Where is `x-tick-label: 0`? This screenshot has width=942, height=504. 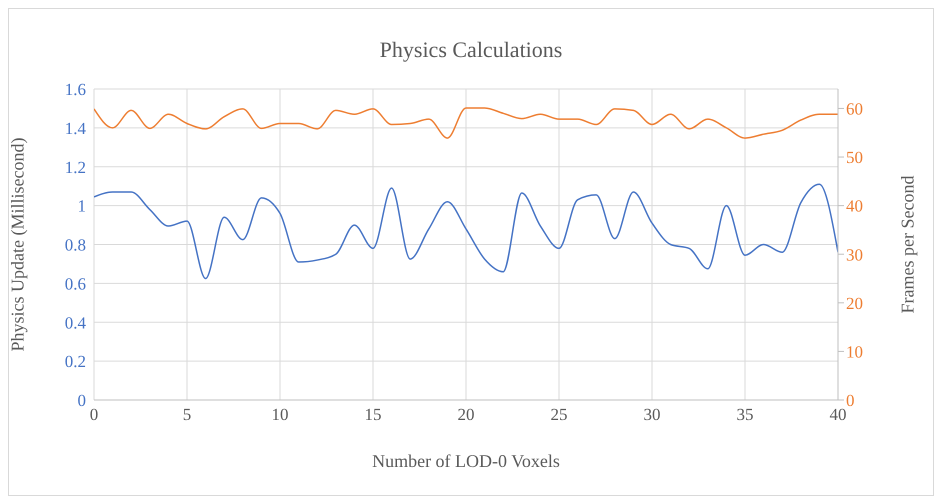
x-tick-label: 0 is located at coordinates (94, 414).